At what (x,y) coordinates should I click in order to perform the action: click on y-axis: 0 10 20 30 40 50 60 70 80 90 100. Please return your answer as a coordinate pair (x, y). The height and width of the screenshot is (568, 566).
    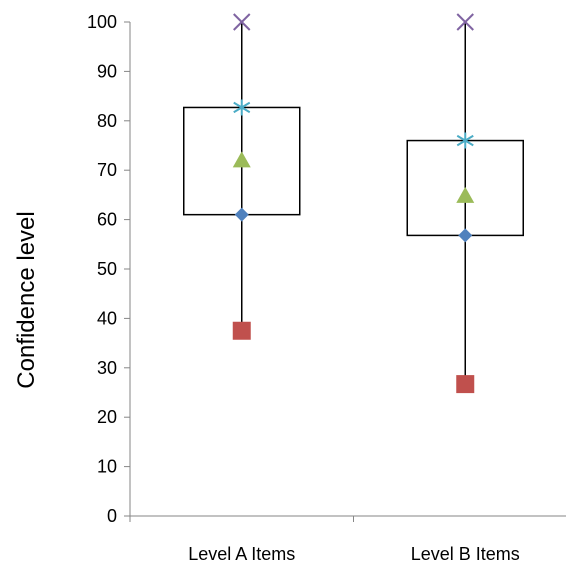
    Looking at the image, I should click on (109, 269).